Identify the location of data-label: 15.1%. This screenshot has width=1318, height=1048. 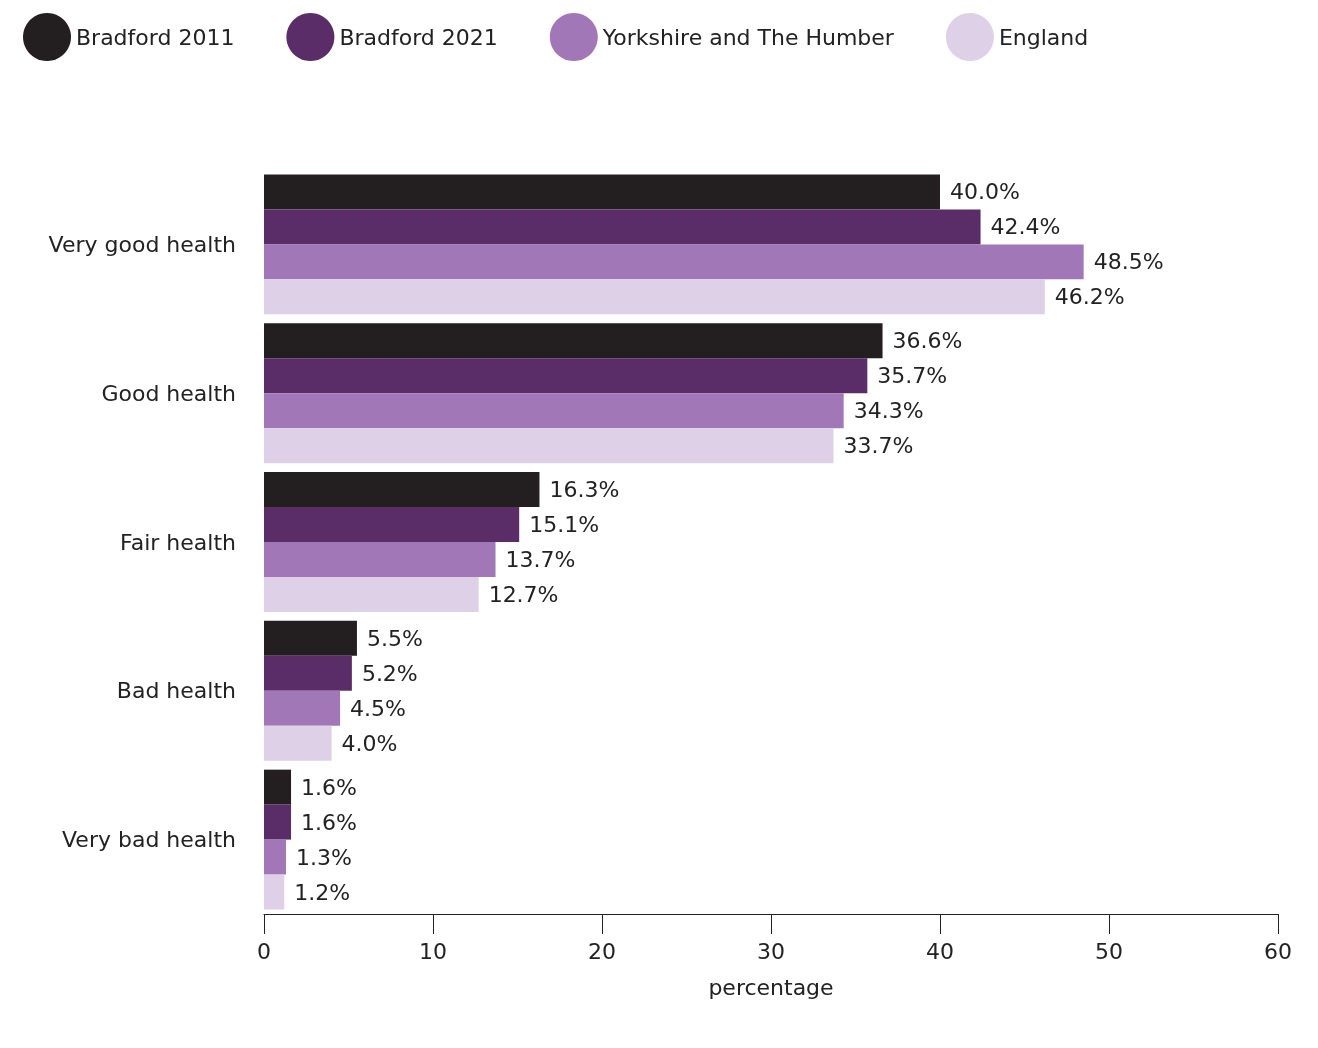
(564, 525).